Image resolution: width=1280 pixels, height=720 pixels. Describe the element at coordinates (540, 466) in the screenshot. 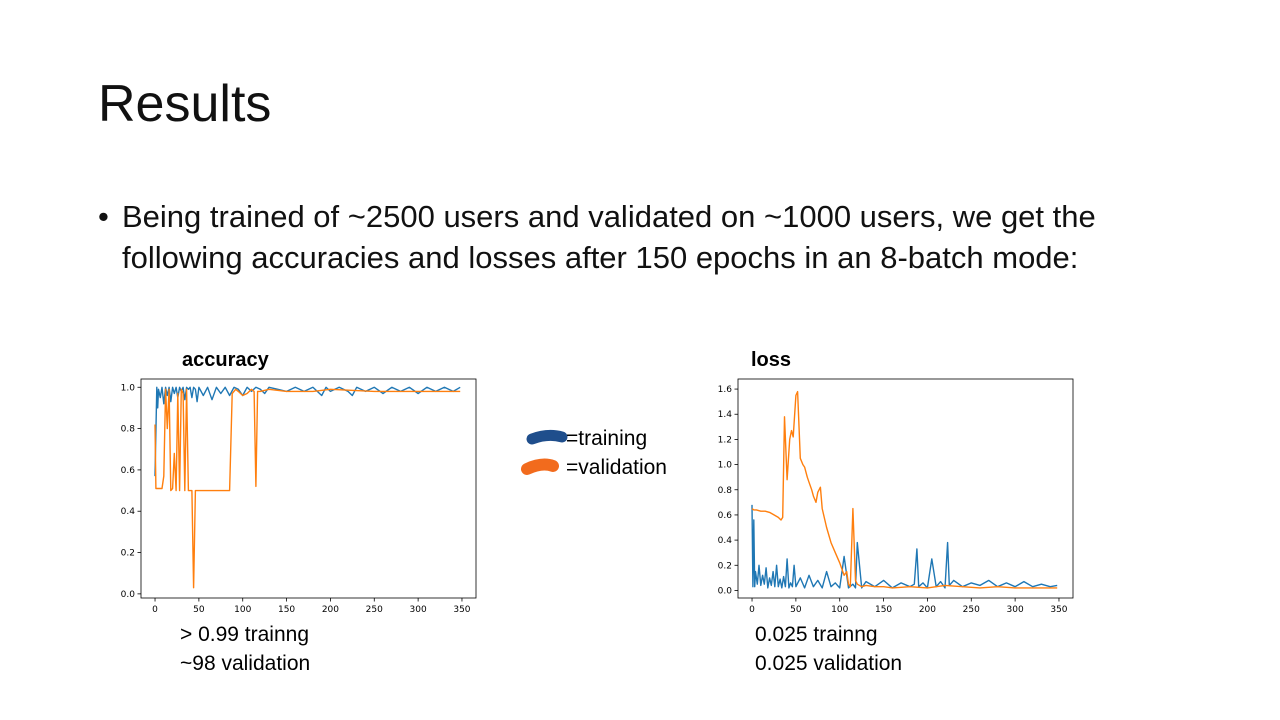

I see `legend-validation-swatch` at that location.